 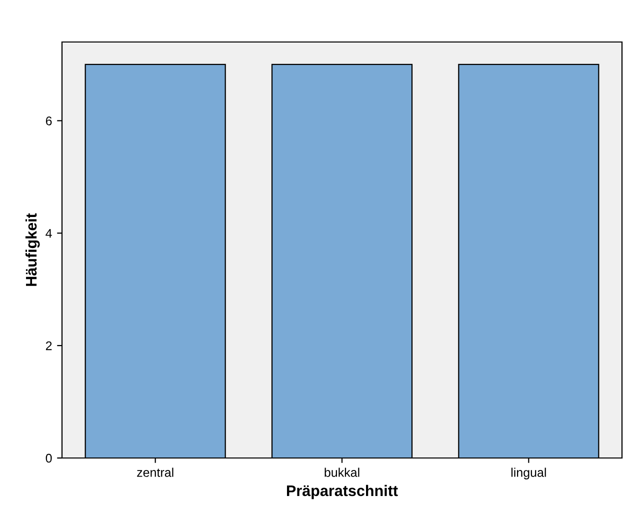 I want to click on y-tick-label: 0, so click(x=49, y=458).